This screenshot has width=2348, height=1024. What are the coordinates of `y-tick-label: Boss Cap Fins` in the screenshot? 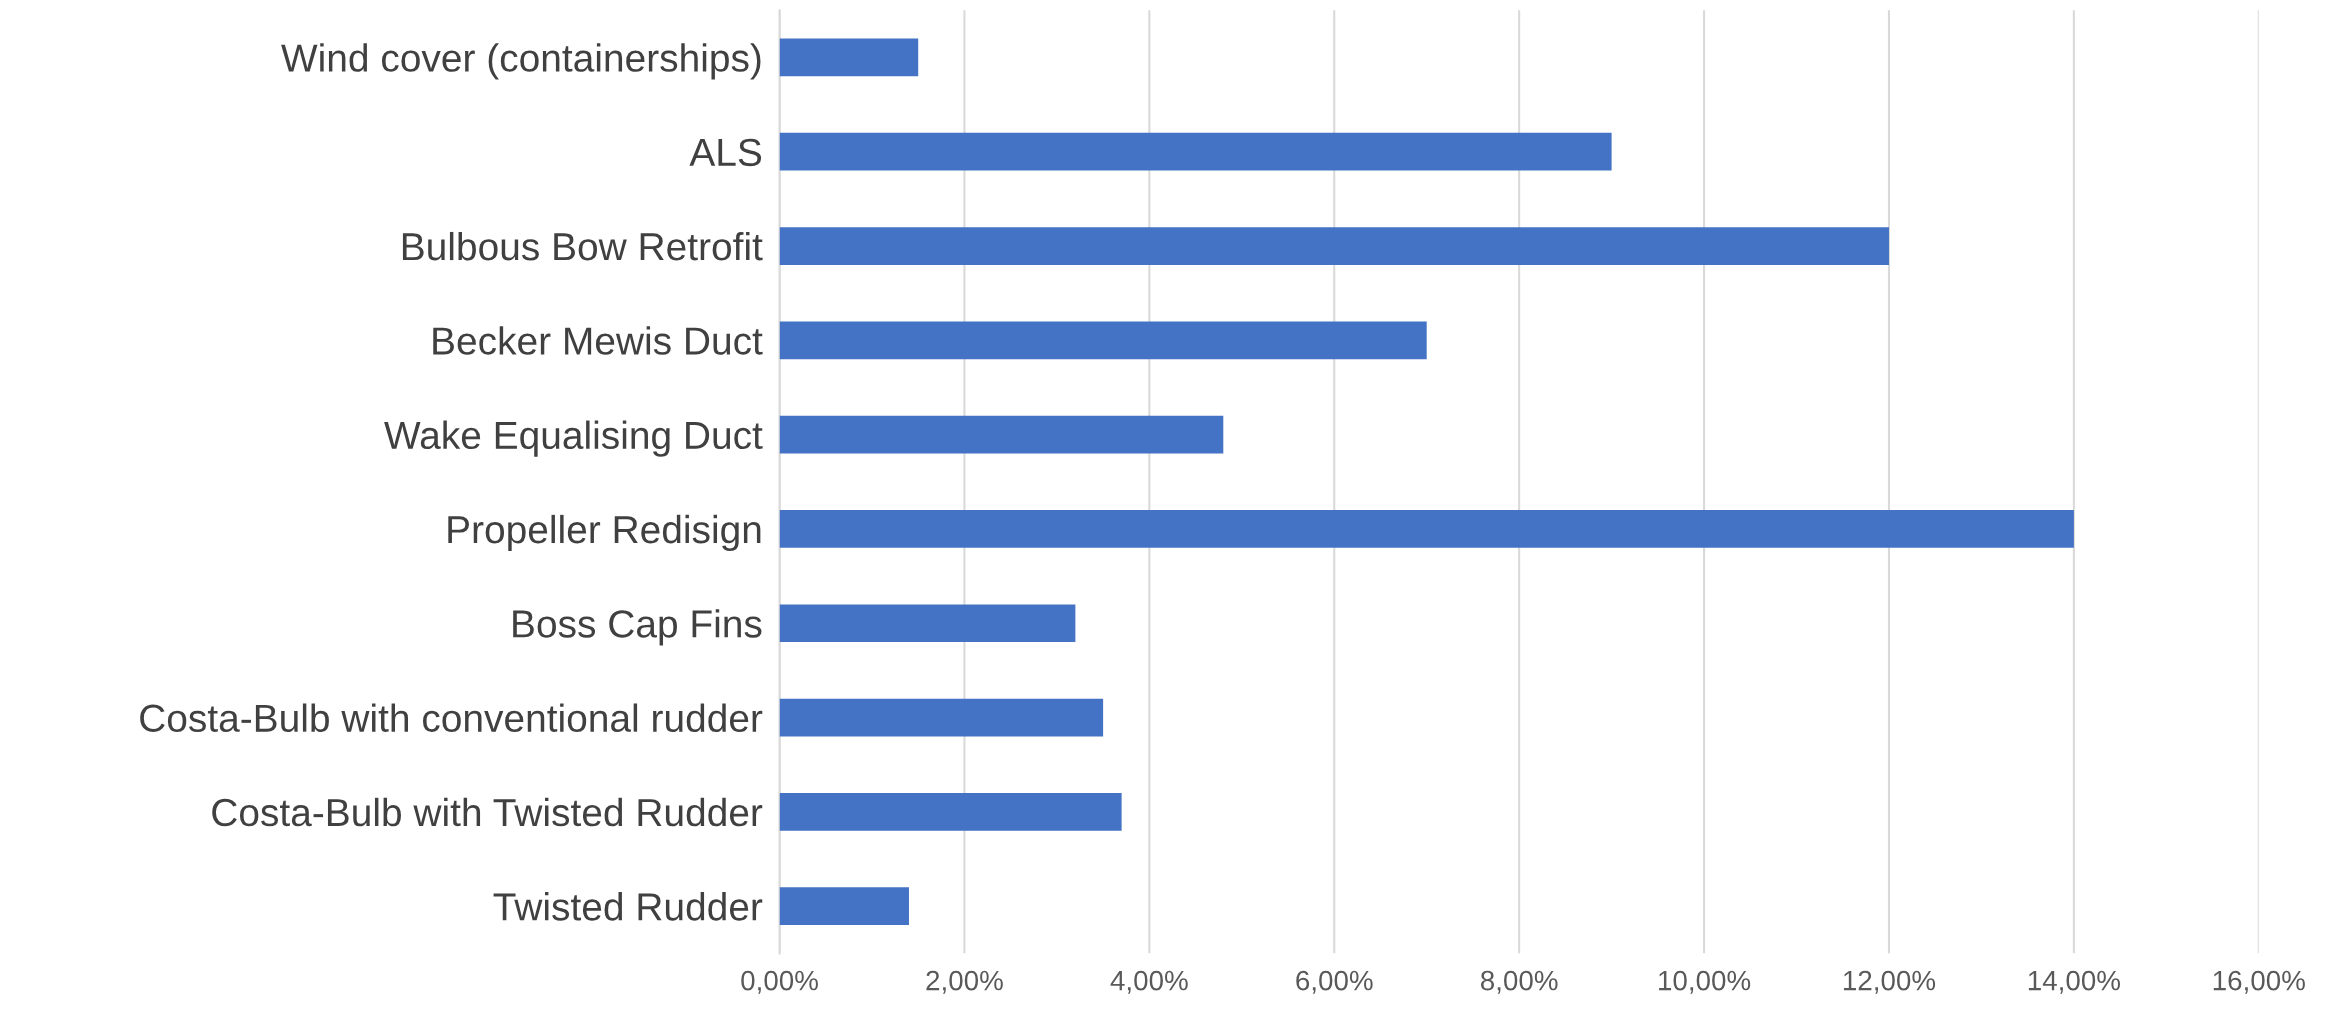 It's located at (637, 627).